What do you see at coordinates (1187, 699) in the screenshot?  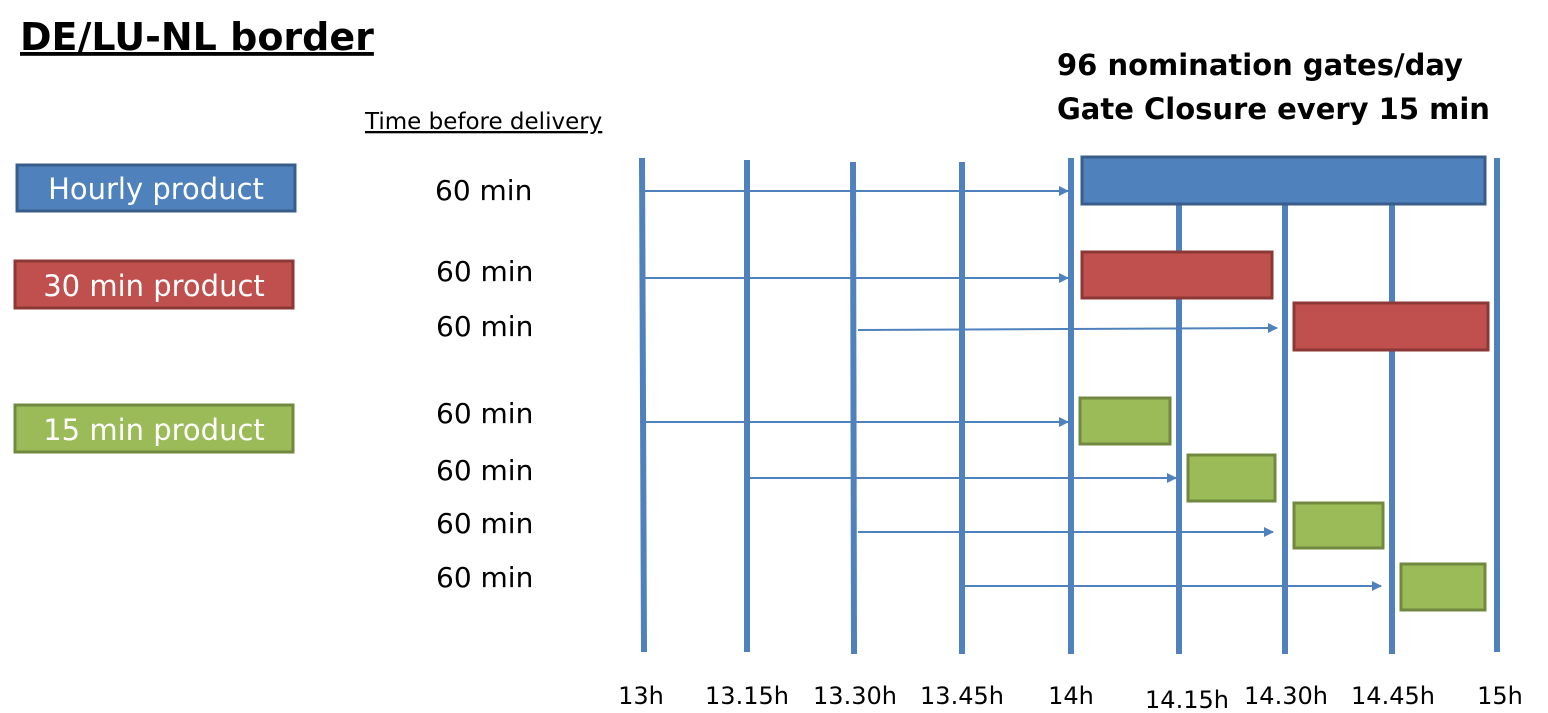 I see `time-label: 14.15h` at bounding box center [1187, 699].